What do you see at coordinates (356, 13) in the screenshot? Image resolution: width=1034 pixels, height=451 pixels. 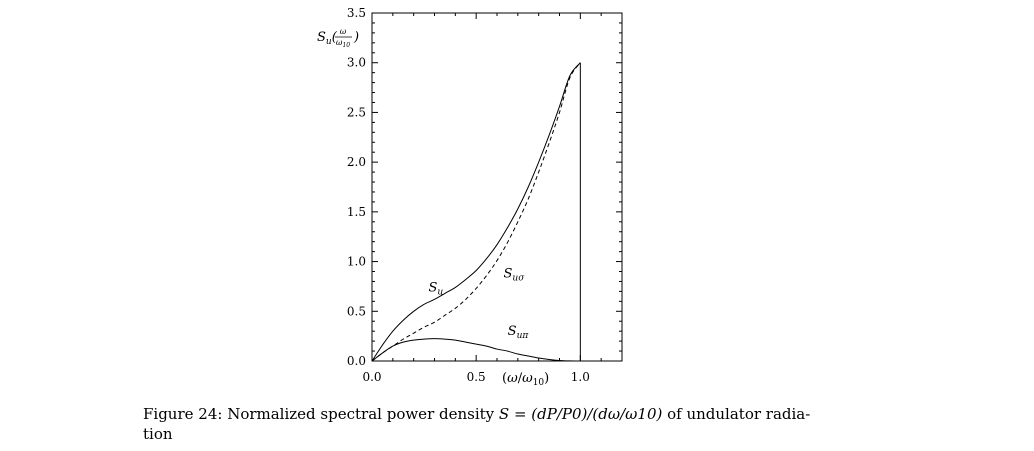 I see `y-tick-label: 3.5` at bounding box center [356, 13].